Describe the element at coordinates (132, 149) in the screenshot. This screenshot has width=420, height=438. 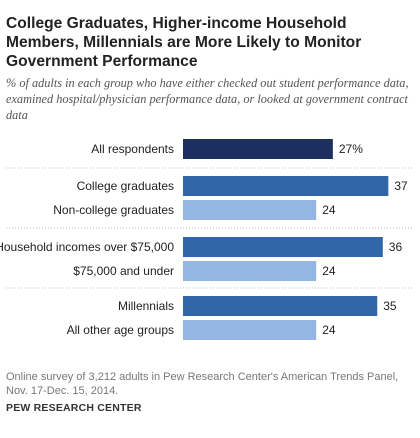
I see `category-label: All respondents` at that location.